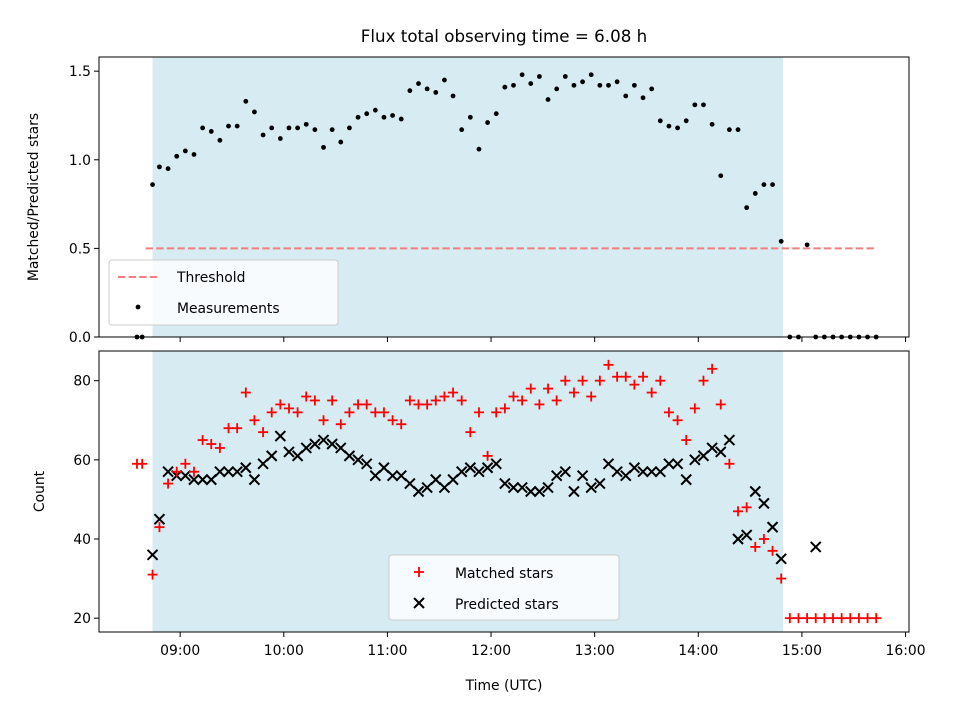 This screenshot has height=720, width=960. I want to click on legend-plus-marker, so click(419, 572).